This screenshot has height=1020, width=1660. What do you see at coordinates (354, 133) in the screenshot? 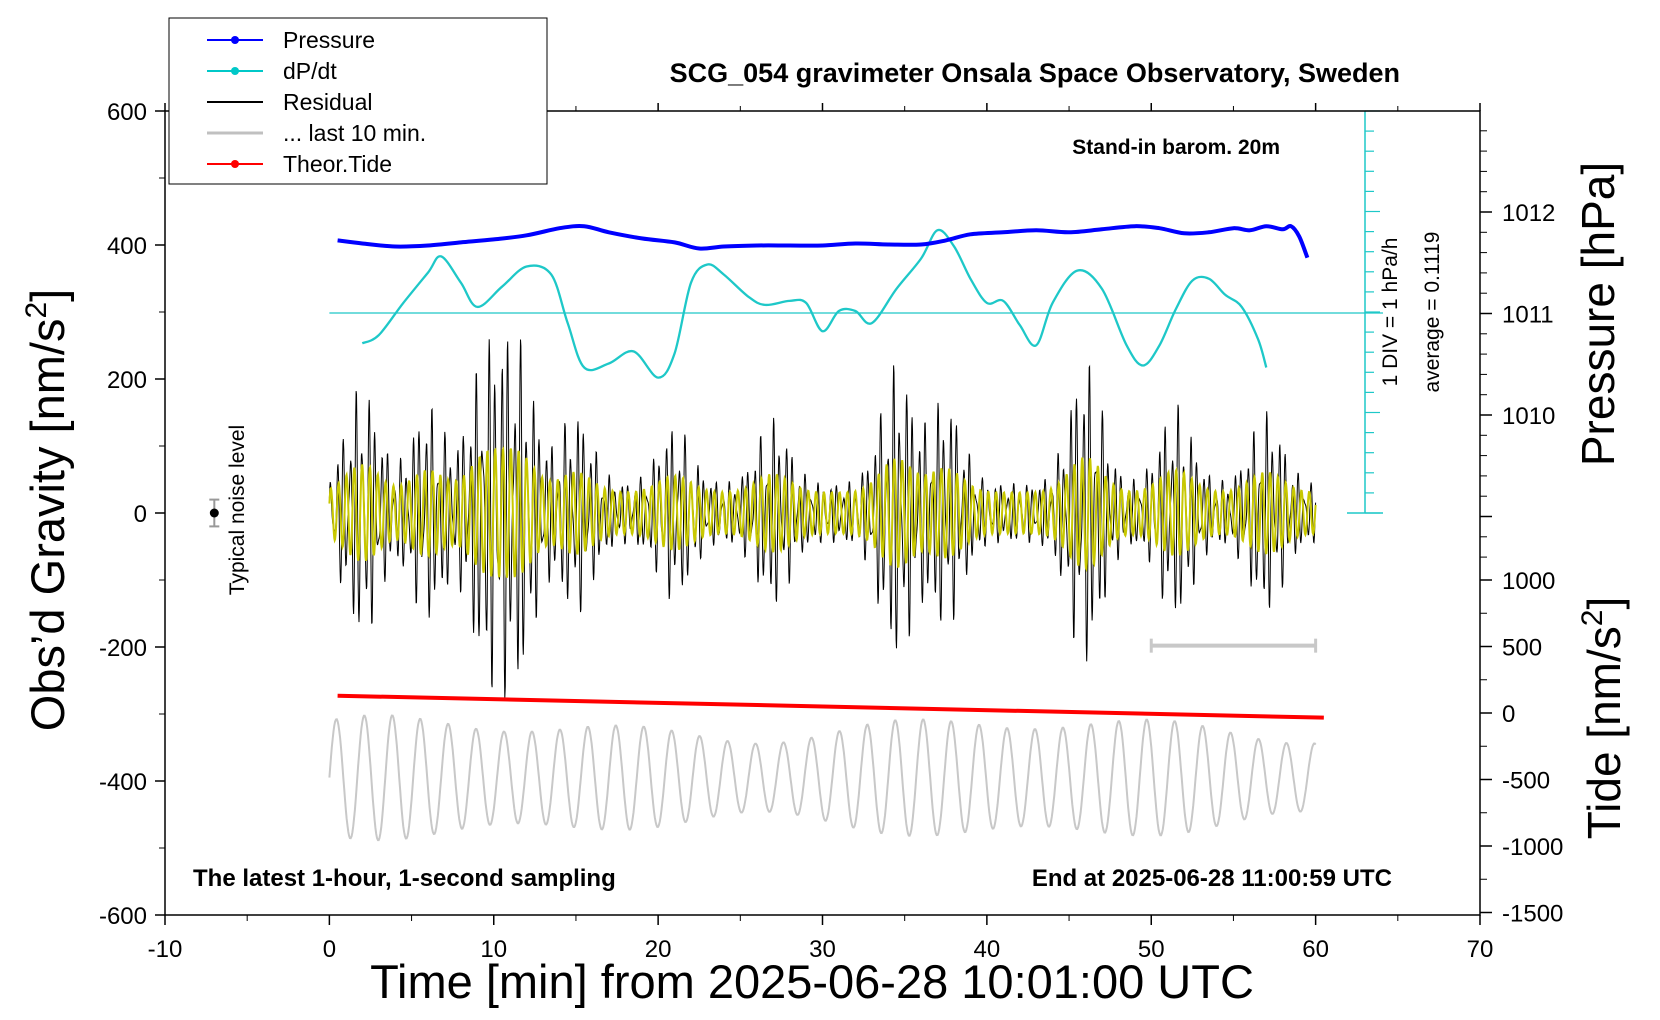
I see `legend-label: ... last 10 min.` at bounding box center [354, 133].